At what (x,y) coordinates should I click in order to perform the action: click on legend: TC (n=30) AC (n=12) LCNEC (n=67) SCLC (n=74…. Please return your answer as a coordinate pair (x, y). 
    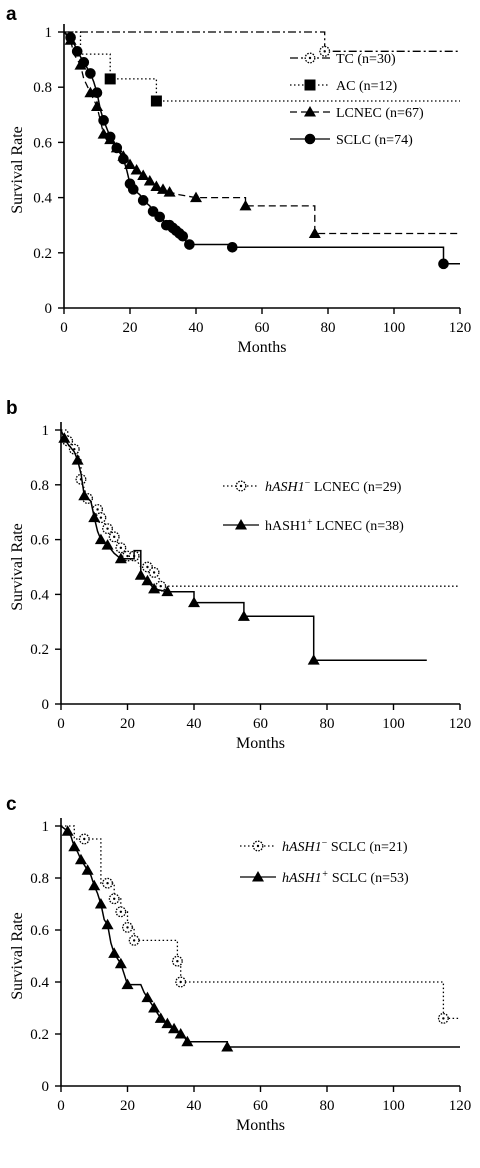
    Looking at the image, I should click on (357, 100).